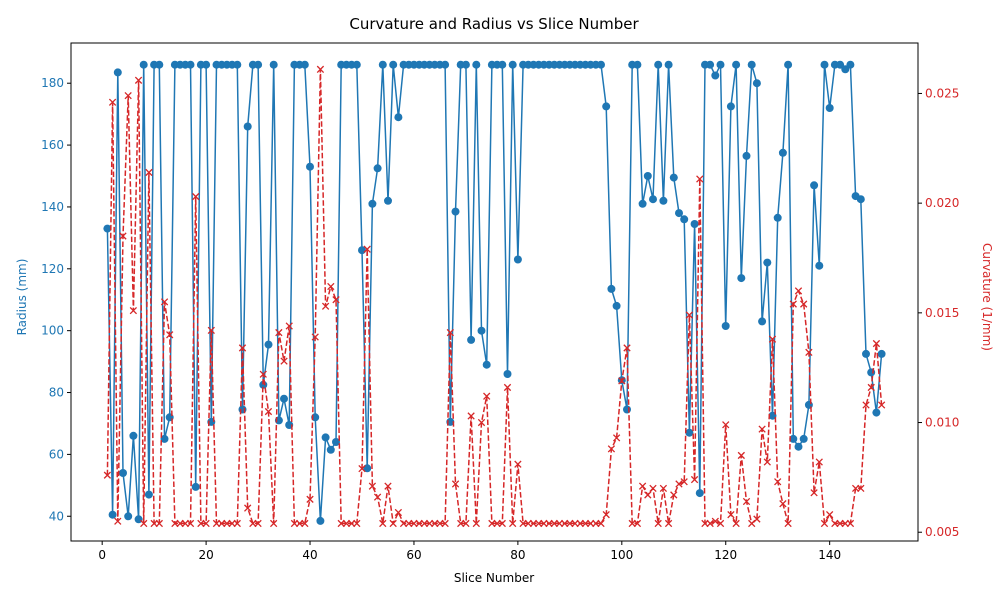 The image size is (1000, 600). What do you see at coordinates (22, 297) in the screenshot?
I see `left-axis-label: Radius (mm)` at bounding box center [22, 297].